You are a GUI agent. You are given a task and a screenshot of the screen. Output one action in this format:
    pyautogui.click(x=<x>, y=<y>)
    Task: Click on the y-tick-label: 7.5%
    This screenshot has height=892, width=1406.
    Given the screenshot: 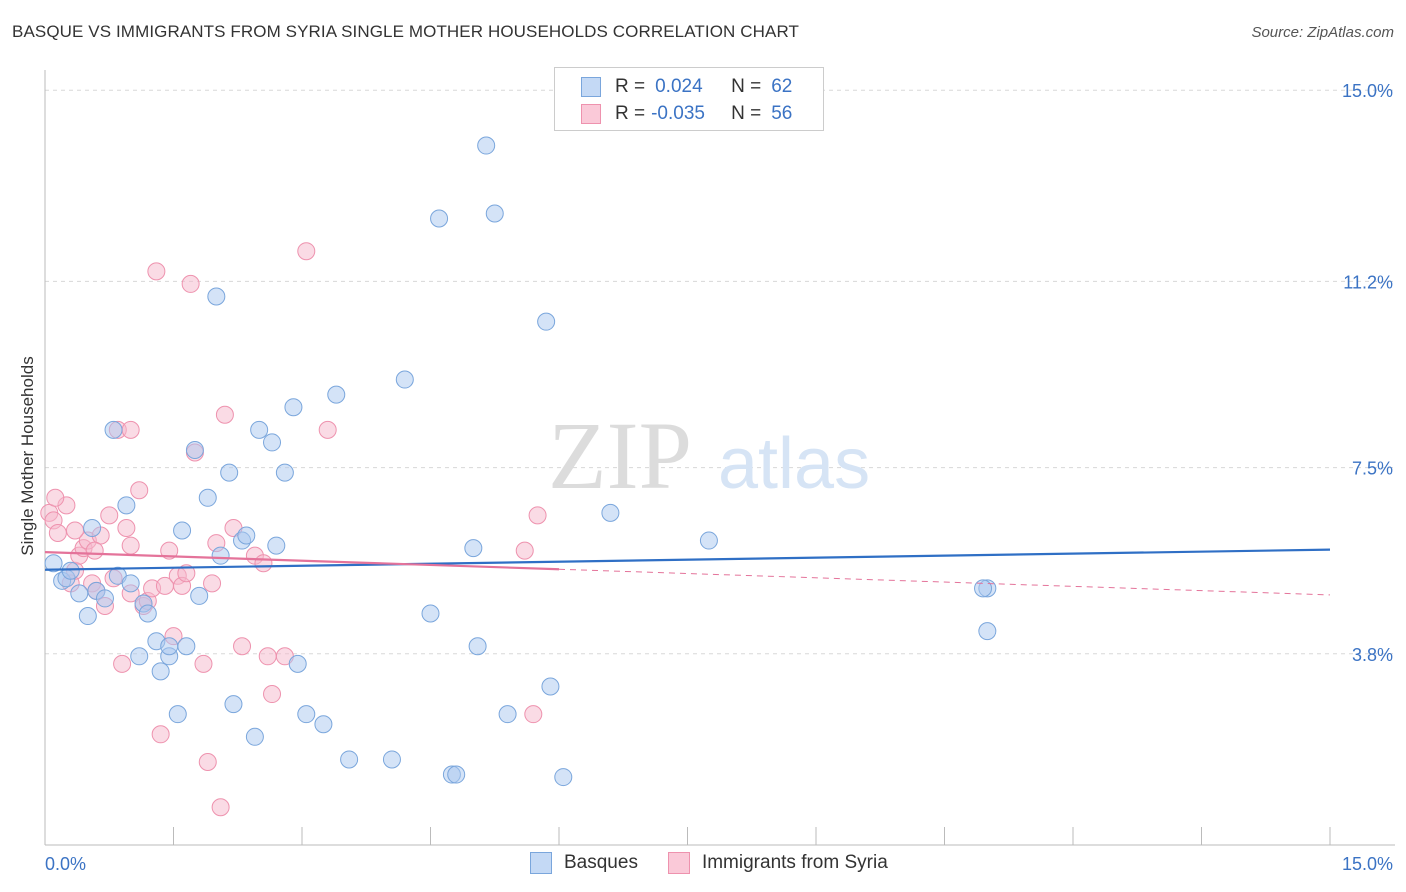 What is the action you would take?
    pyautogui.click(x=1372, y=469)
    